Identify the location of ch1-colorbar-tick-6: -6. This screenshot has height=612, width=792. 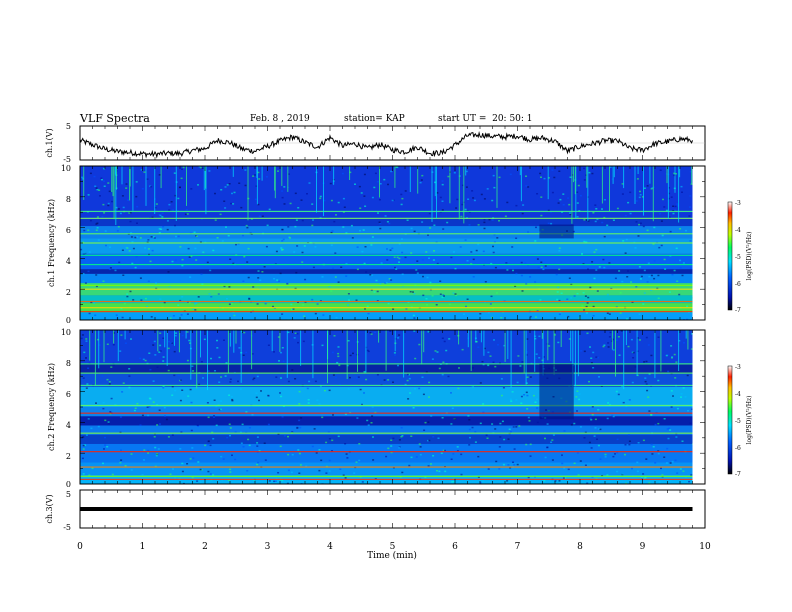
(738, 284).